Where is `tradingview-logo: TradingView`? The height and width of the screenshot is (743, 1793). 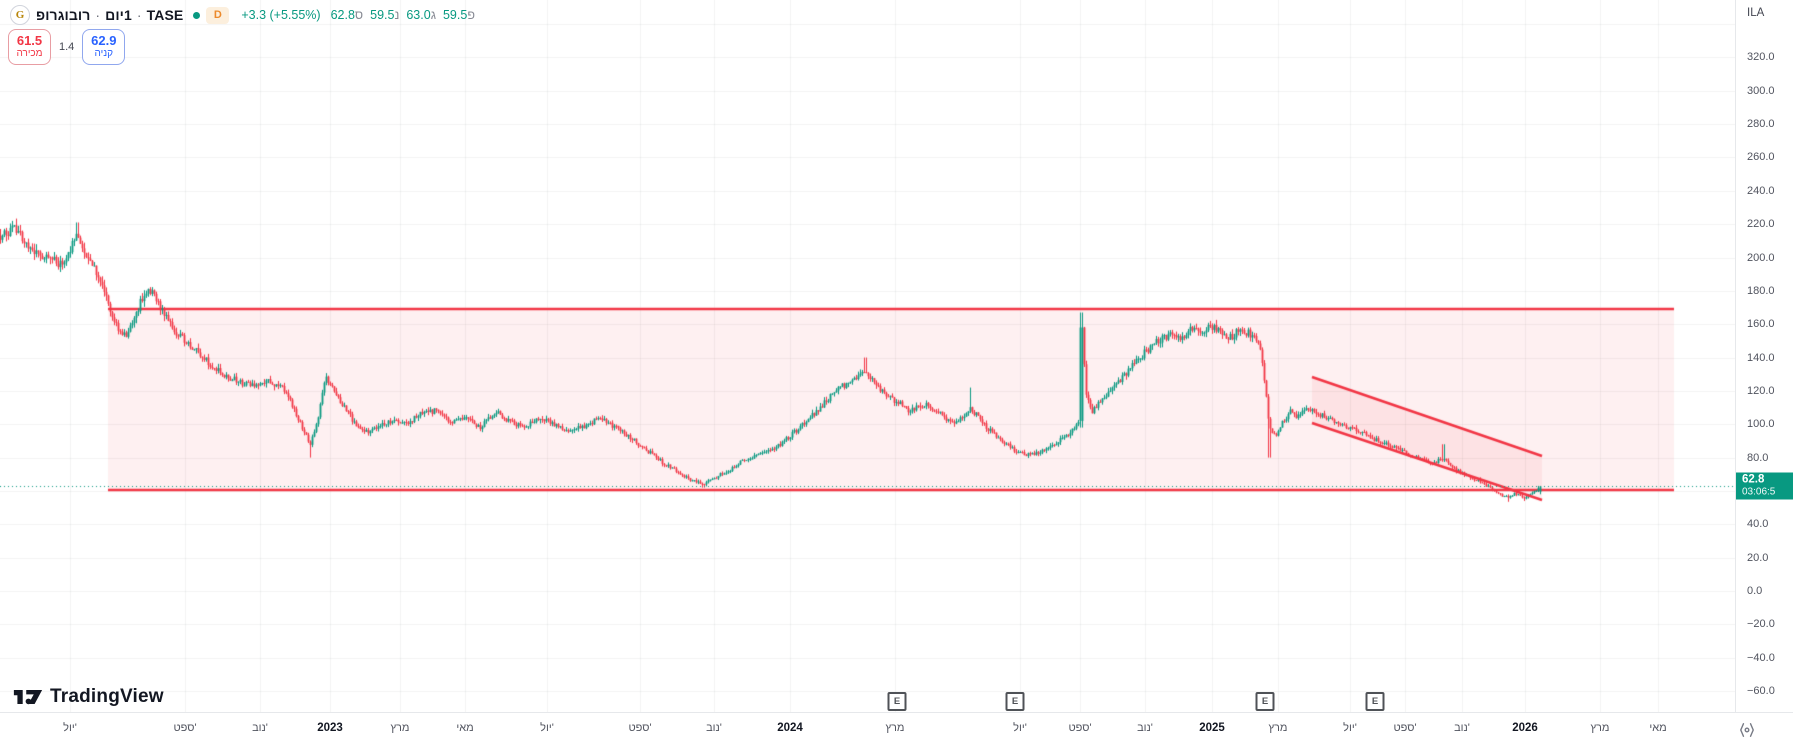 tradingview-logo: TradingView is located at coordinates (88, 697).